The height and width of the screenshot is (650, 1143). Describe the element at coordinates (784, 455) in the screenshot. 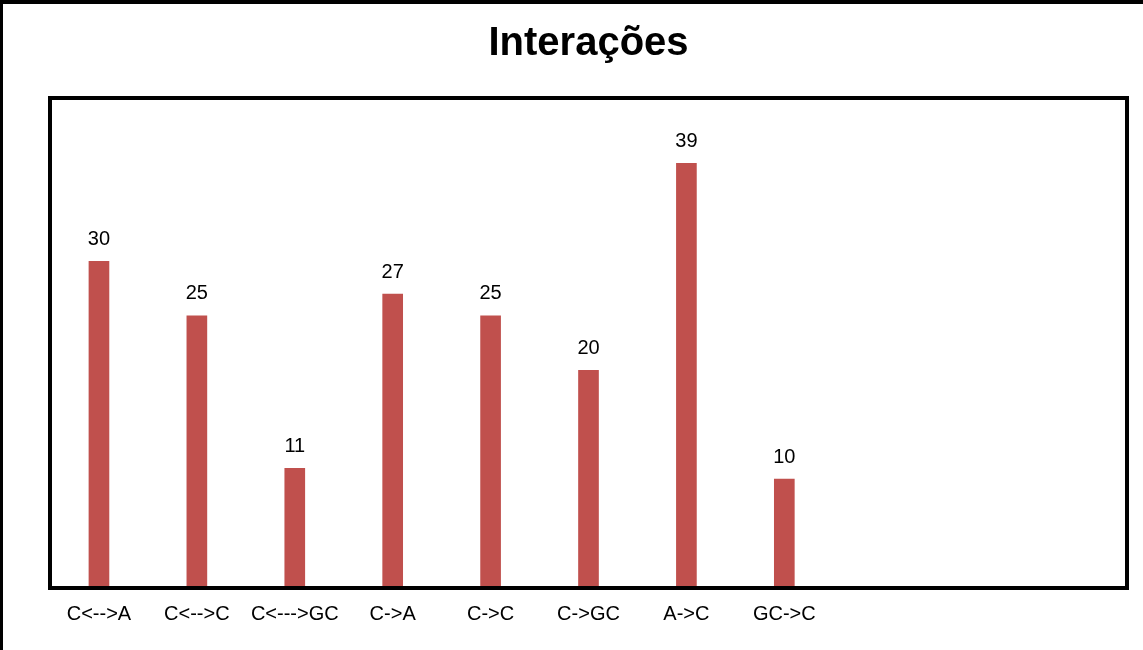

I see `data-label: 10` at that location.